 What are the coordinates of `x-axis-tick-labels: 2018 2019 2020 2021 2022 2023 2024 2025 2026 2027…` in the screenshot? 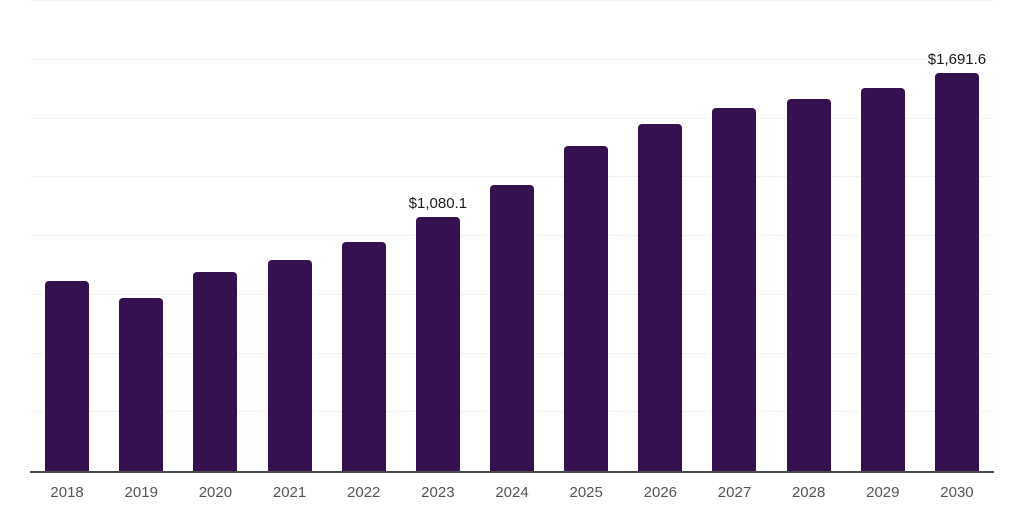 It's located at (512, 492).